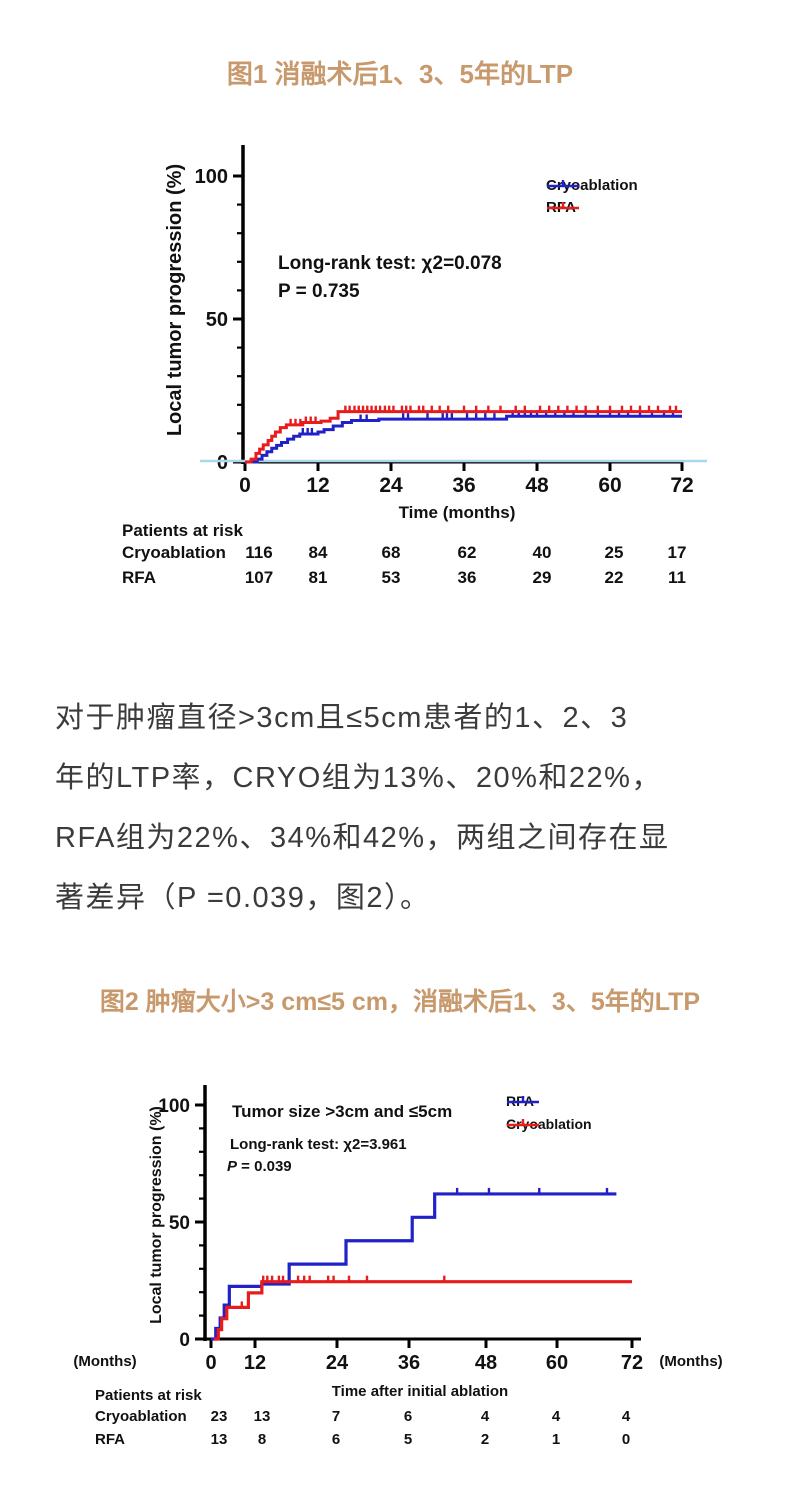 The image size is (800, 1499). Describe the element at coordinates (342, 1111) in the screenshot. I see `figure2-inner-title: Tumor size >3cm and ≤5cm` at that location.